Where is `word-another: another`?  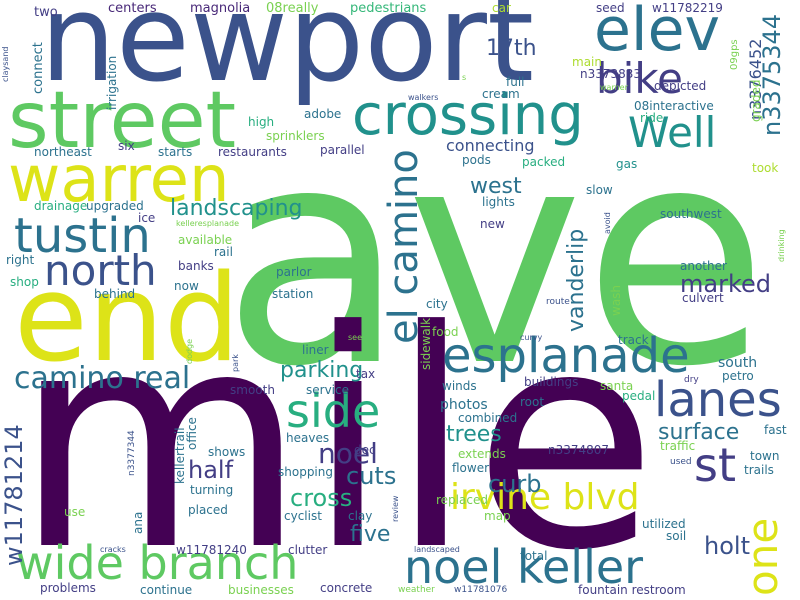
word-another: another is located at coordinates (703, 266).